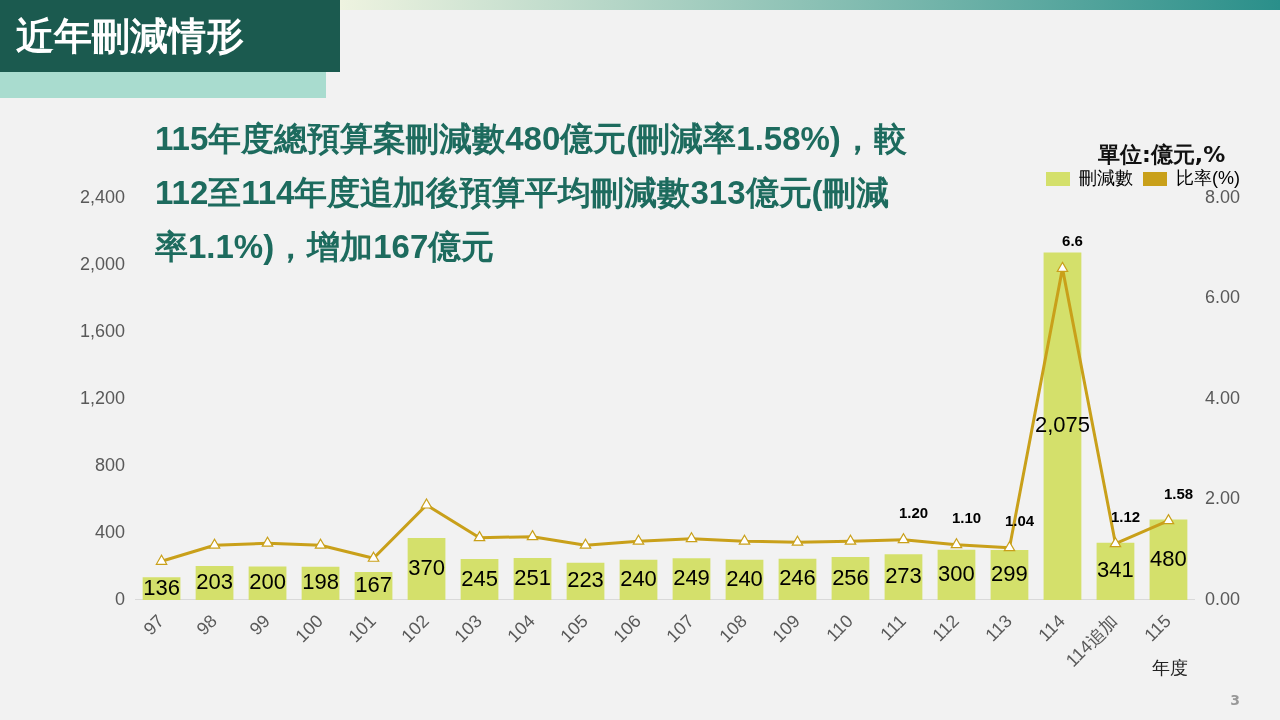 The height and width of the screenshot is (720, 1280). Describe the element at coordinates (1162, 154) in the screenshot. I see `text: 單位:億元,%` at that location.